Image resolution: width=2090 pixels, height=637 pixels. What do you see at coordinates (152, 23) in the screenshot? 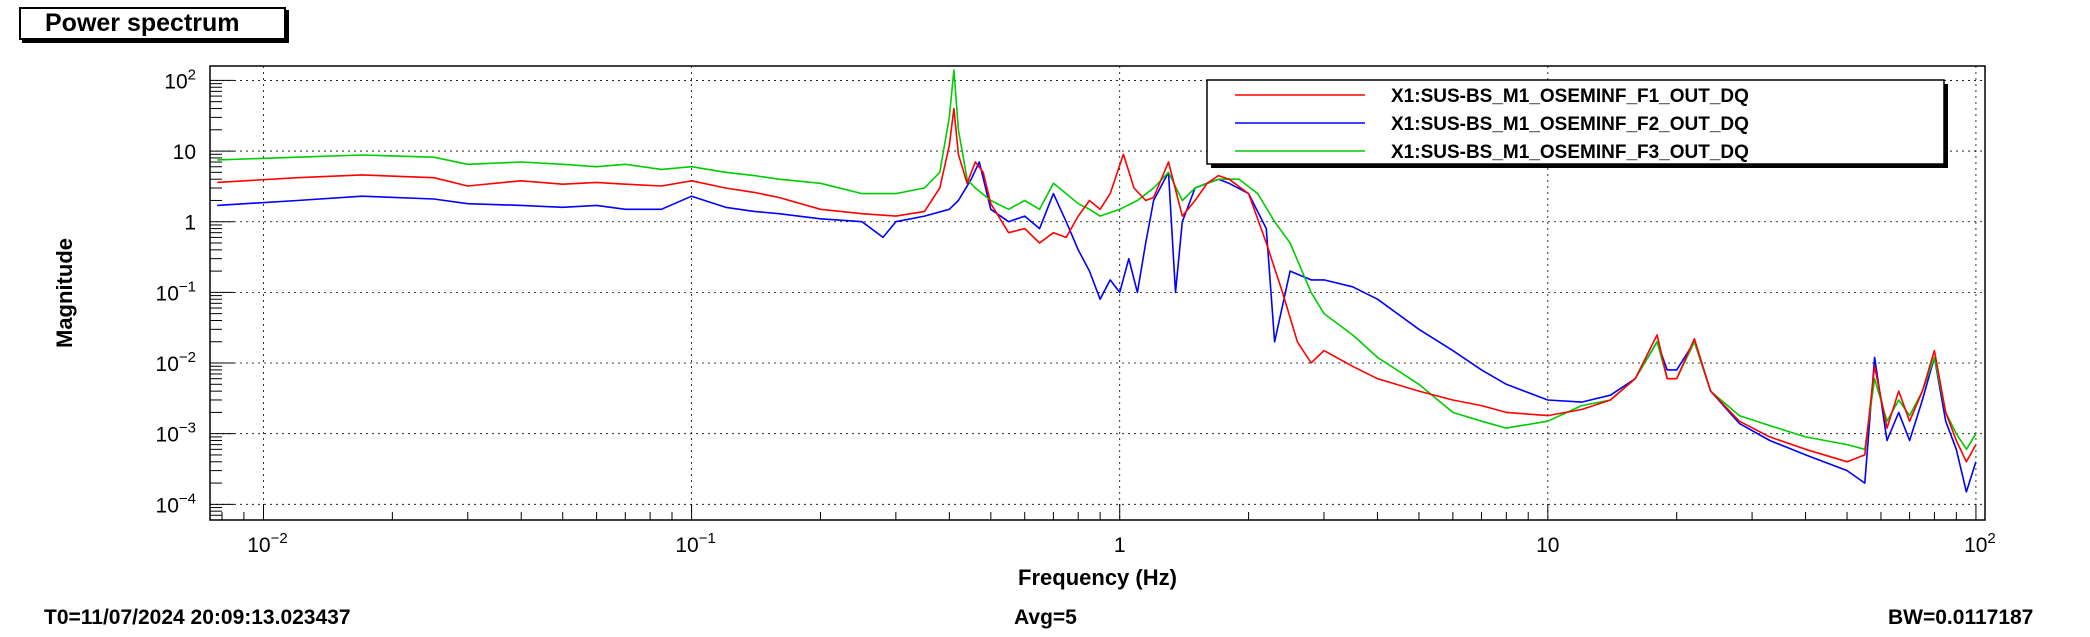
I see `chart-title: Power spectrum` at bounding box center [152, 23].